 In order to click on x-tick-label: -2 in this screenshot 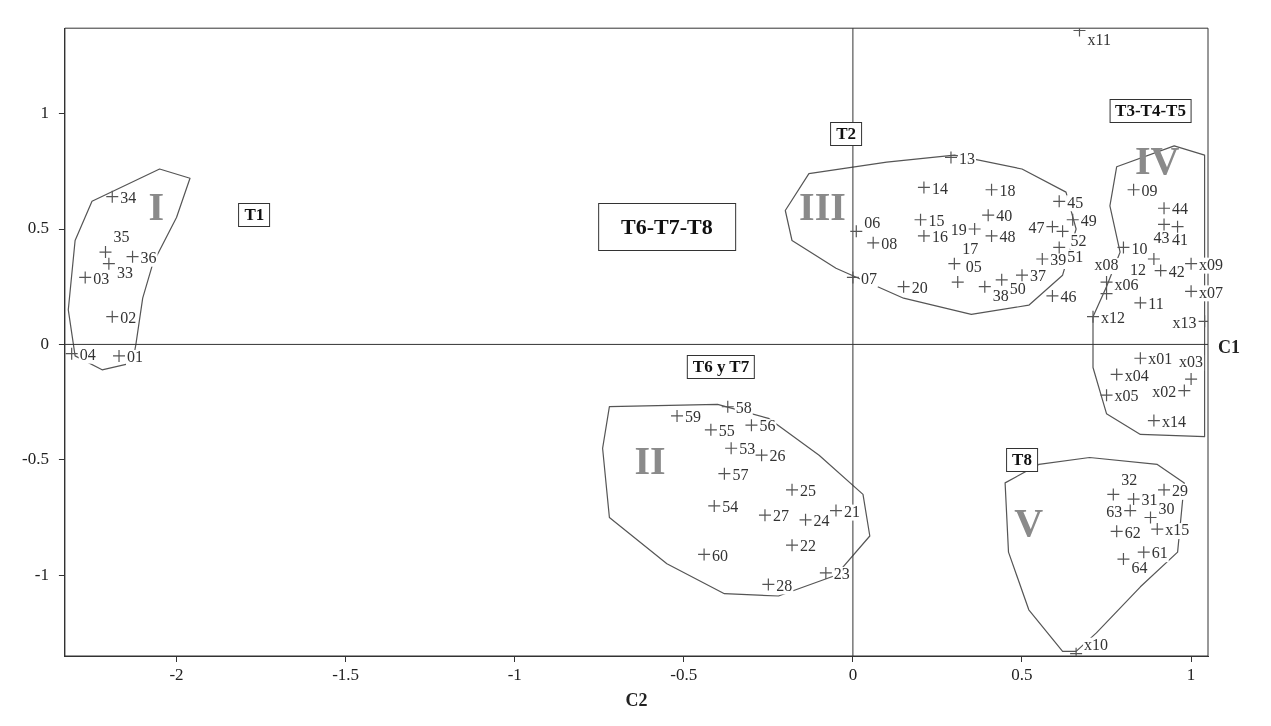, I will do `click(176, 674)`.